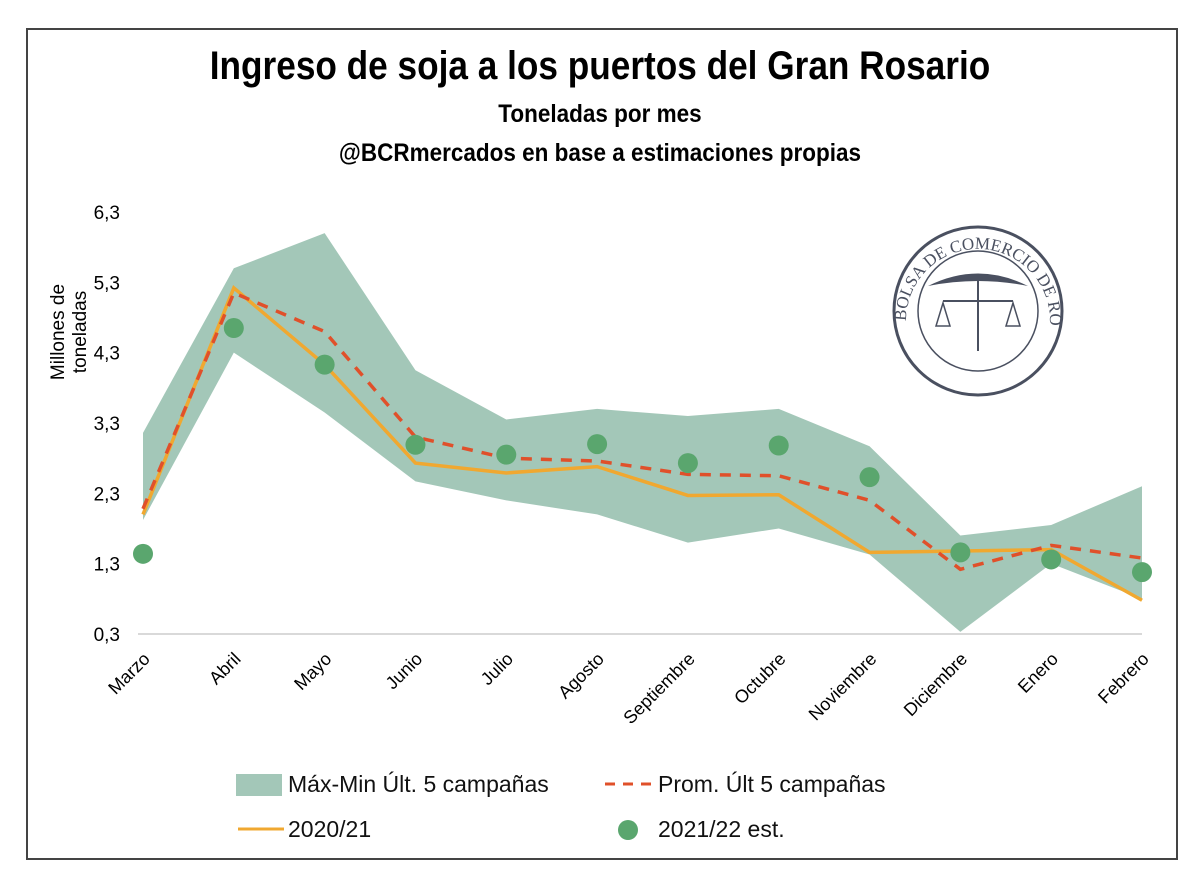 The height and width of the screenshot is (889, 1200). I want to click on x-tick-label: Mayo, so click(312, 671).